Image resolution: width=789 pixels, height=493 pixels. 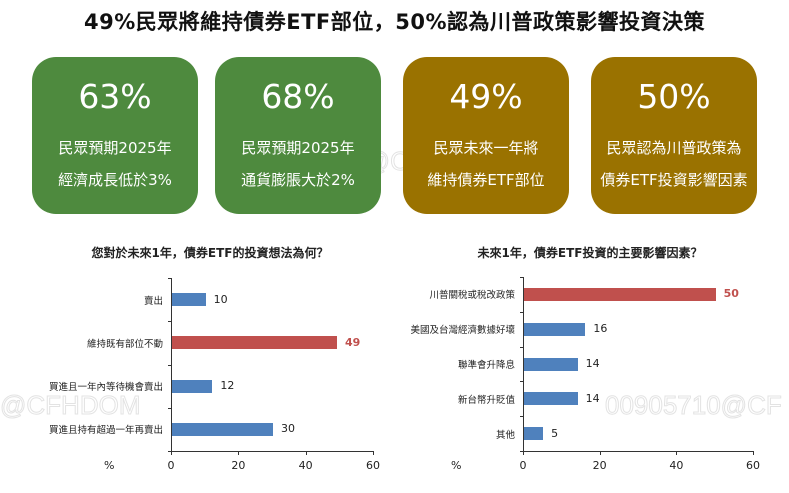 I want to click on stat-label-line2: 經濟成長低於3%, so click(x=115, y=180).